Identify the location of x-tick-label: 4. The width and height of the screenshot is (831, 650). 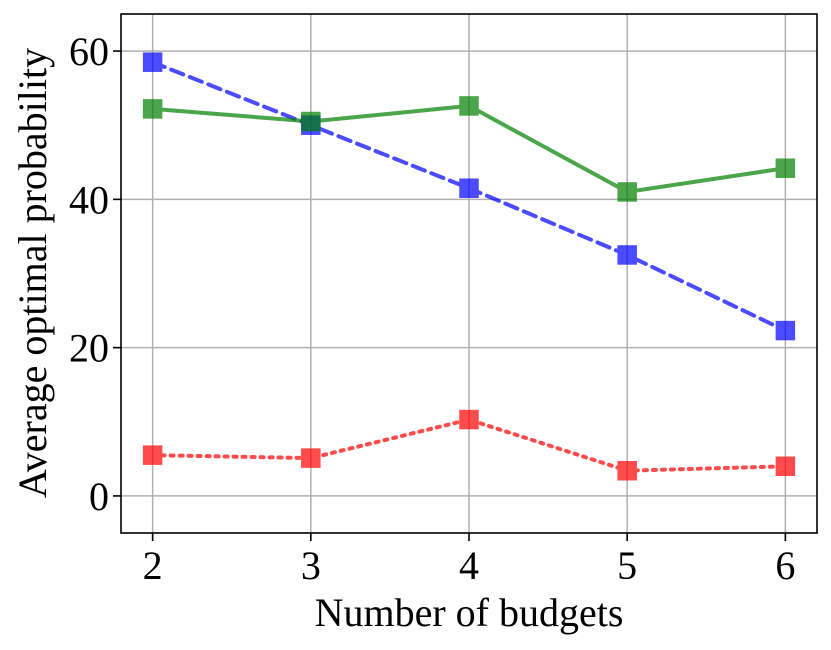
(469, 565).